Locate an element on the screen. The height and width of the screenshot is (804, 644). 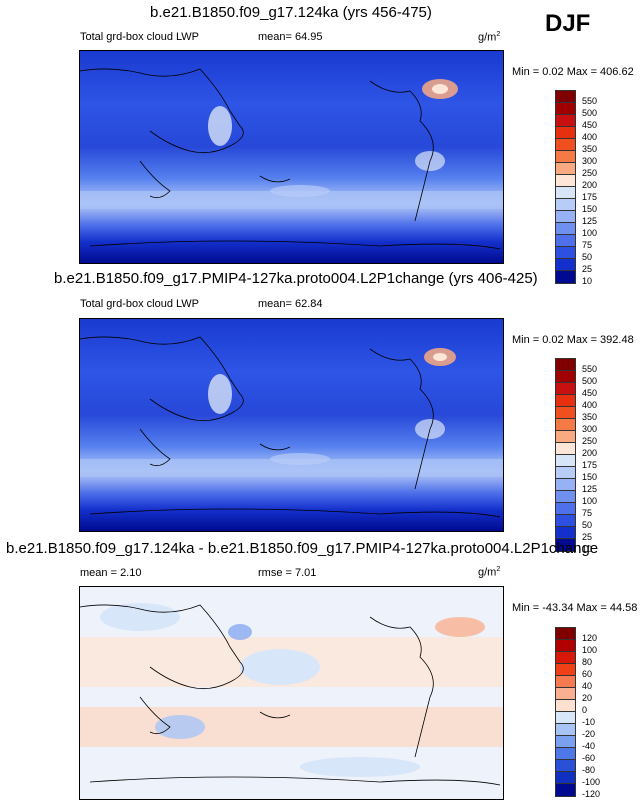
colorbar-tick-label: 20 is located at coordinates (587, 698).